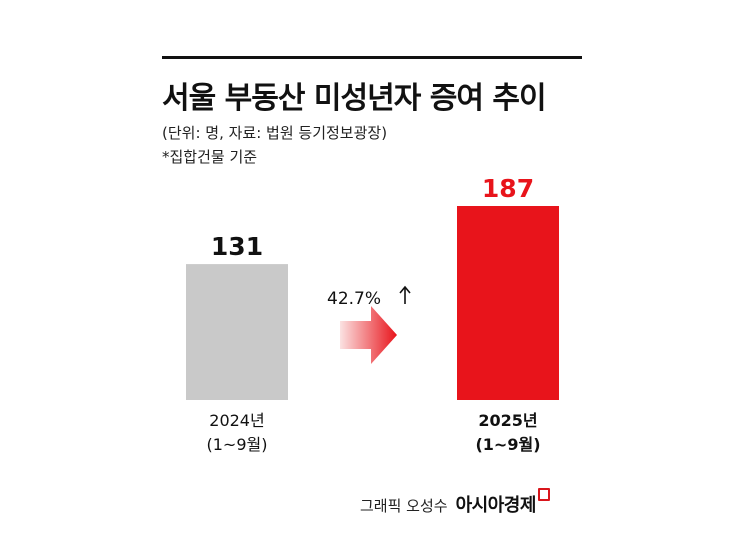 This screenshot has width=745, height=537. I want to click on credit-text: 그래픽 오성수, so click(404, 506).